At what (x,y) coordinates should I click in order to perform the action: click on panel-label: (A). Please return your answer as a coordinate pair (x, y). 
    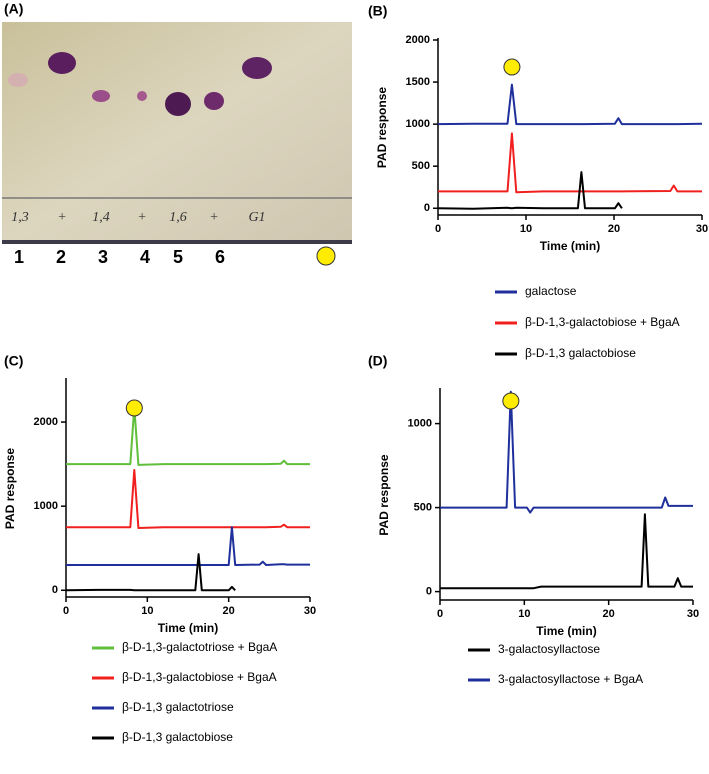
    Looking at the image, I should click on (13, 9).